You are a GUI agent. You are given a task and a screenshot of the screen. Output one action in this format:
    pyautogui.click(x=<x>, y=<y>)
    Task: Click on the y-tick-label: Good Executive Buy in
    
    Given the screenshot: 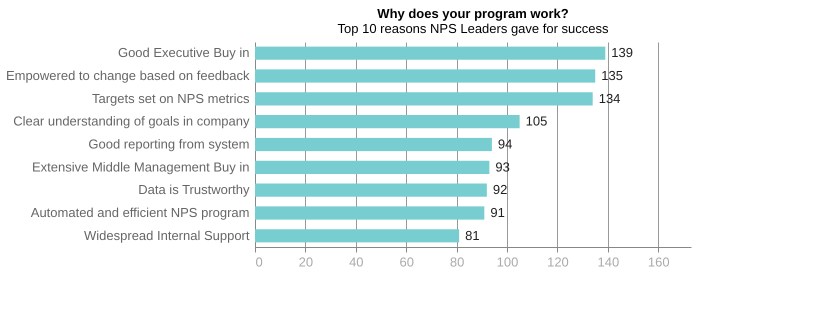 What is the action you would take?
    pyautogui.click(x=184, y=52)
    